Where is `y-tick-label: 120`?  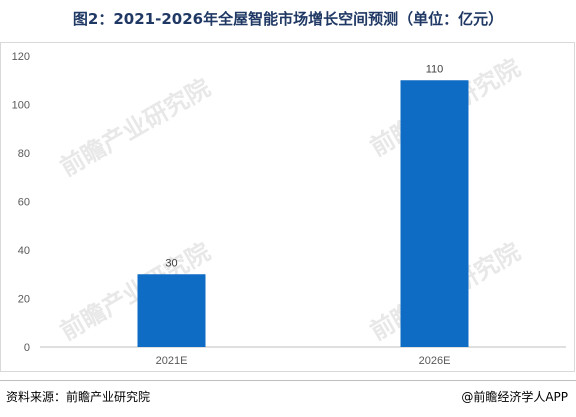 y-tick-label: 120 is located at coordinates (21, 57).